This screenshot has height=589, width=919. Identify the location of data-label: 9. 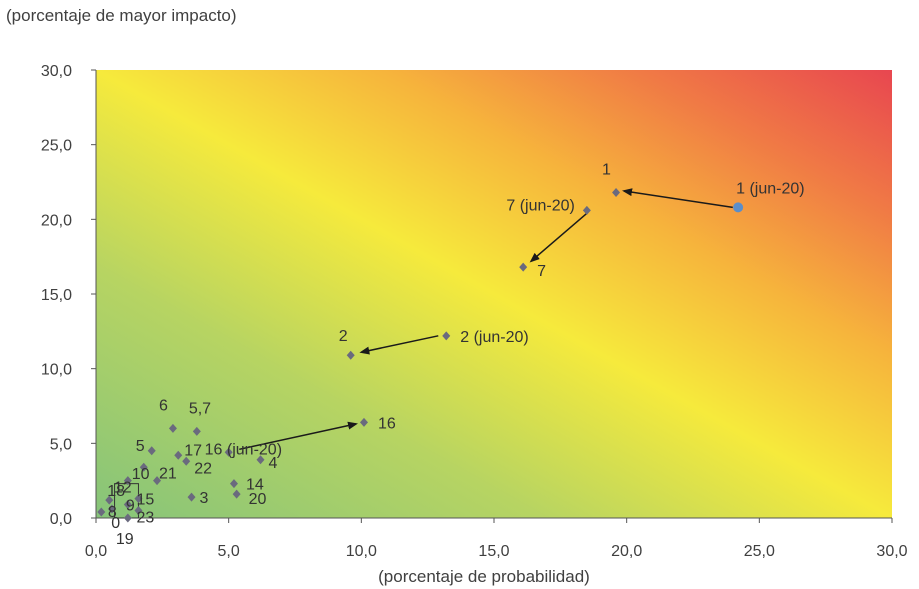
(130, 506).